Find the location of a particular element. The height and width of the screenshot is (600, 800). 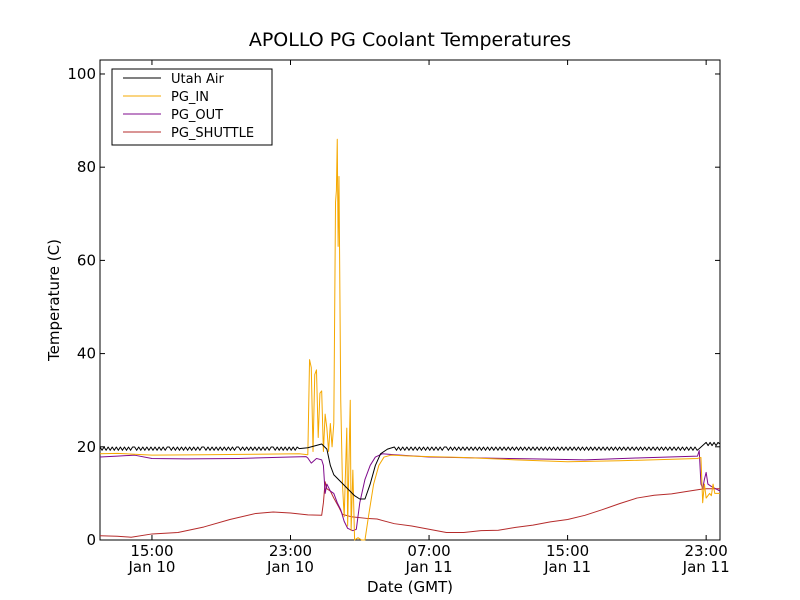

y-tick-label: 20 is located at coordinates (86, 447).